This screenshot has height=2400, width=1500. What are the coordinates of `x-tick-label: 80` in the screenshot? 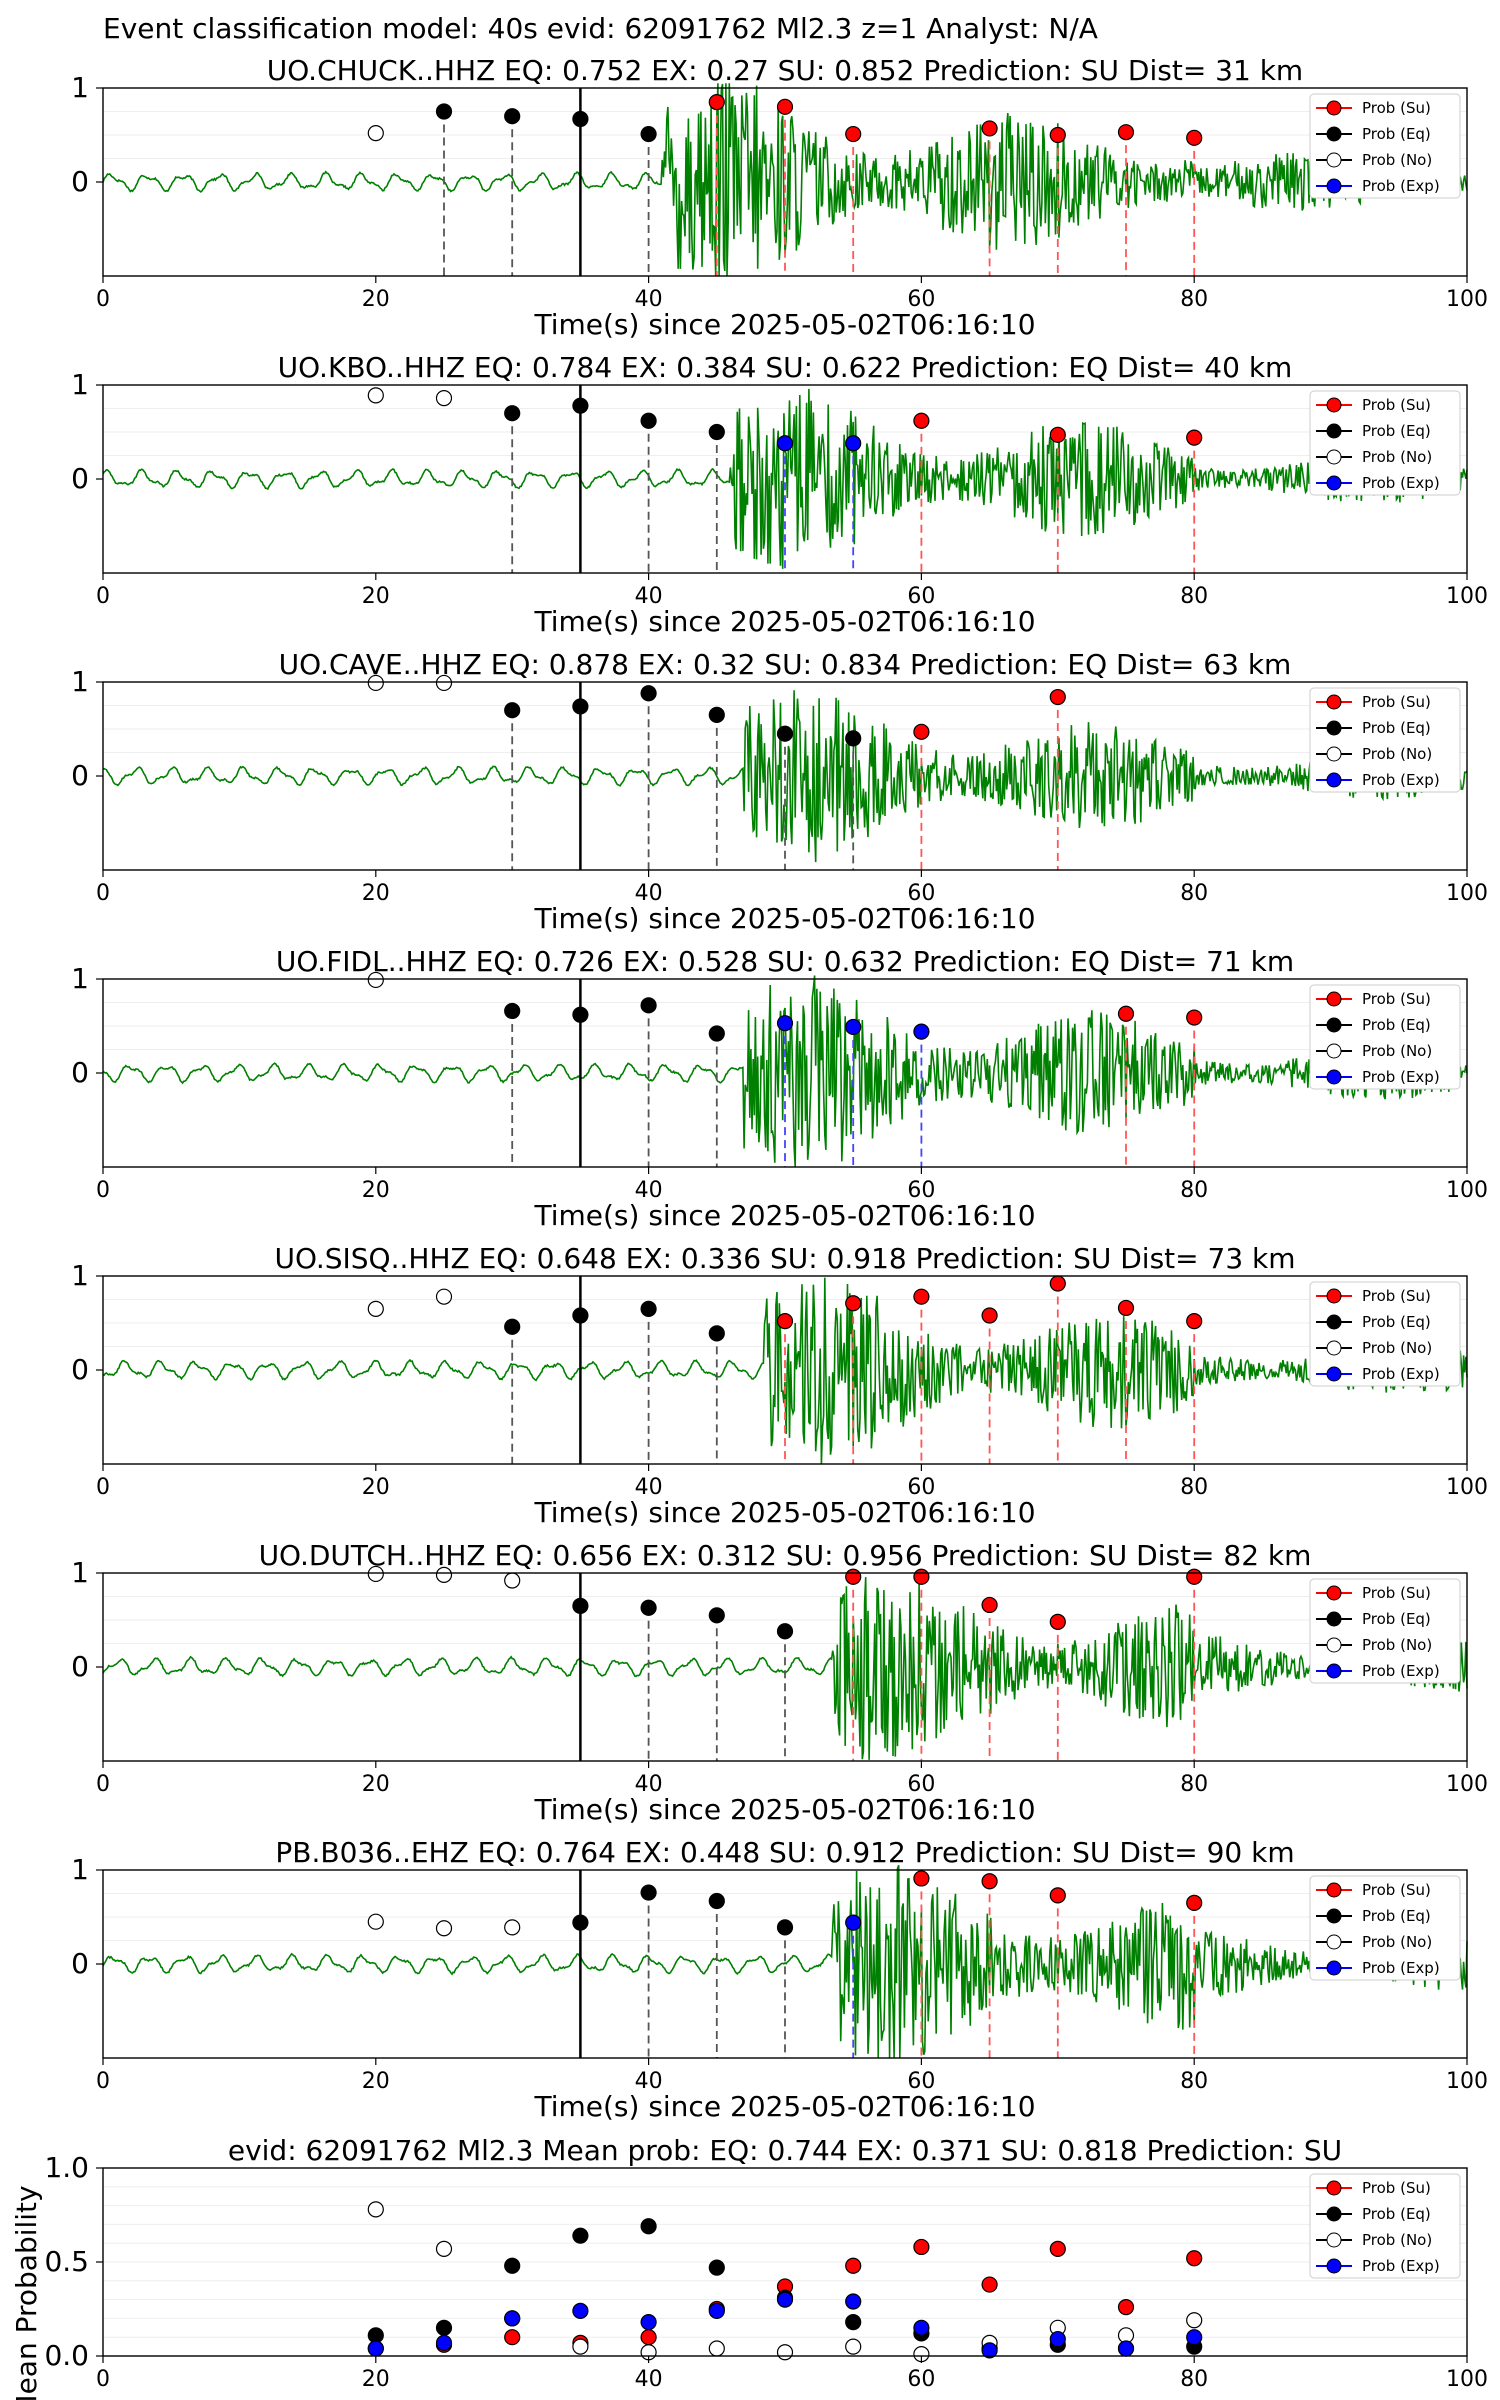 It's located at (1194, 893).